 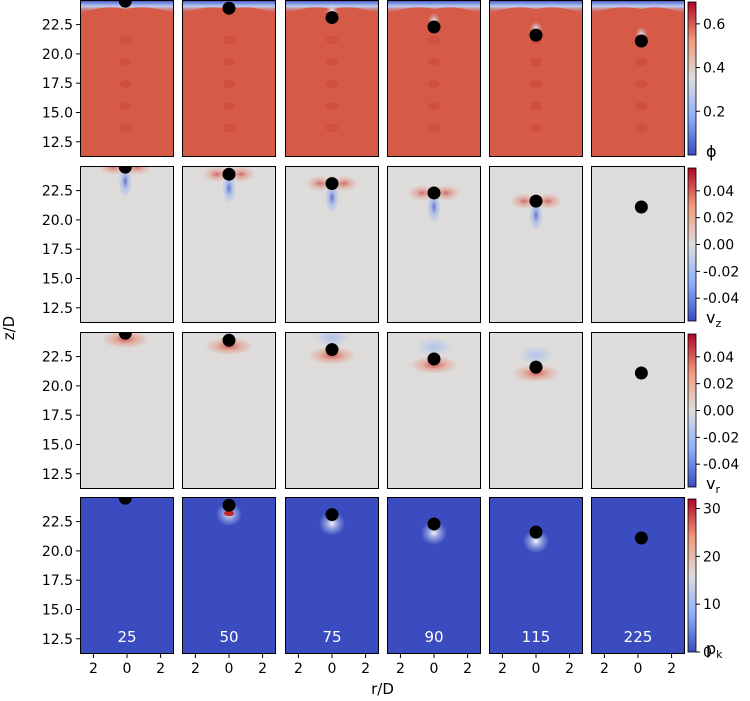 I want to click on colorbar-label: ϕ, so click(x=711, y=151).